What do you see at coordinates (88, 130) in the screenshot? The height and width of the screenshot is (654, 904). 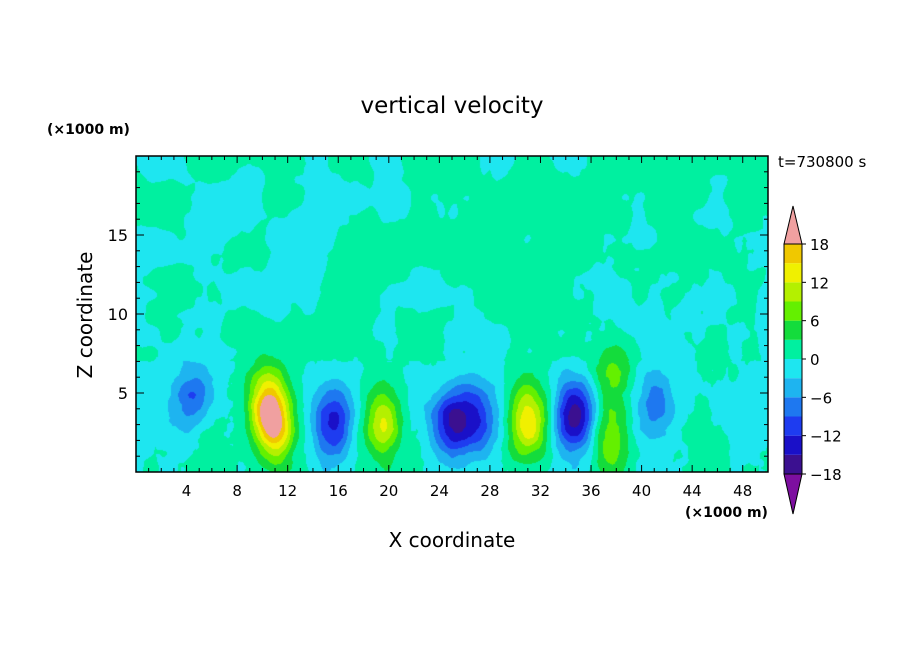 I see `y-unit-label: (×1000 m)` at bounding box center [88, 130].